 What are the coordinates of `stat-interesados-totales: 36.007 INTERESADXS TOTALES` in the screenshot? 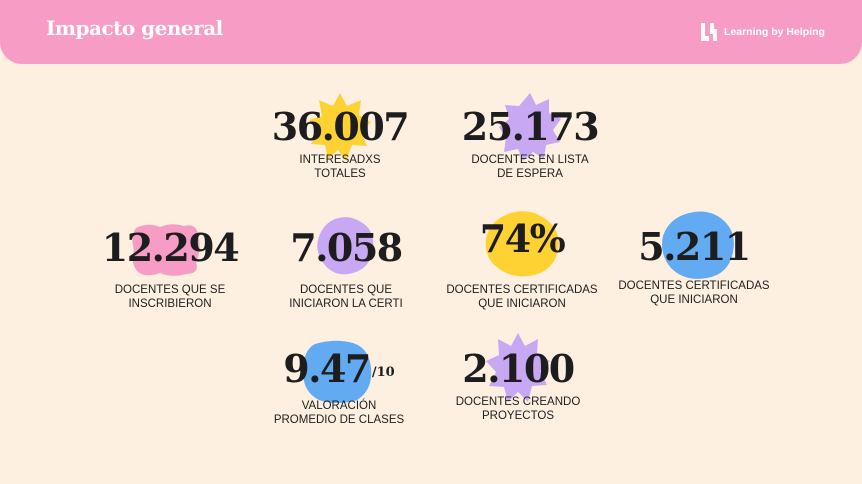 It's located at (340, 136).